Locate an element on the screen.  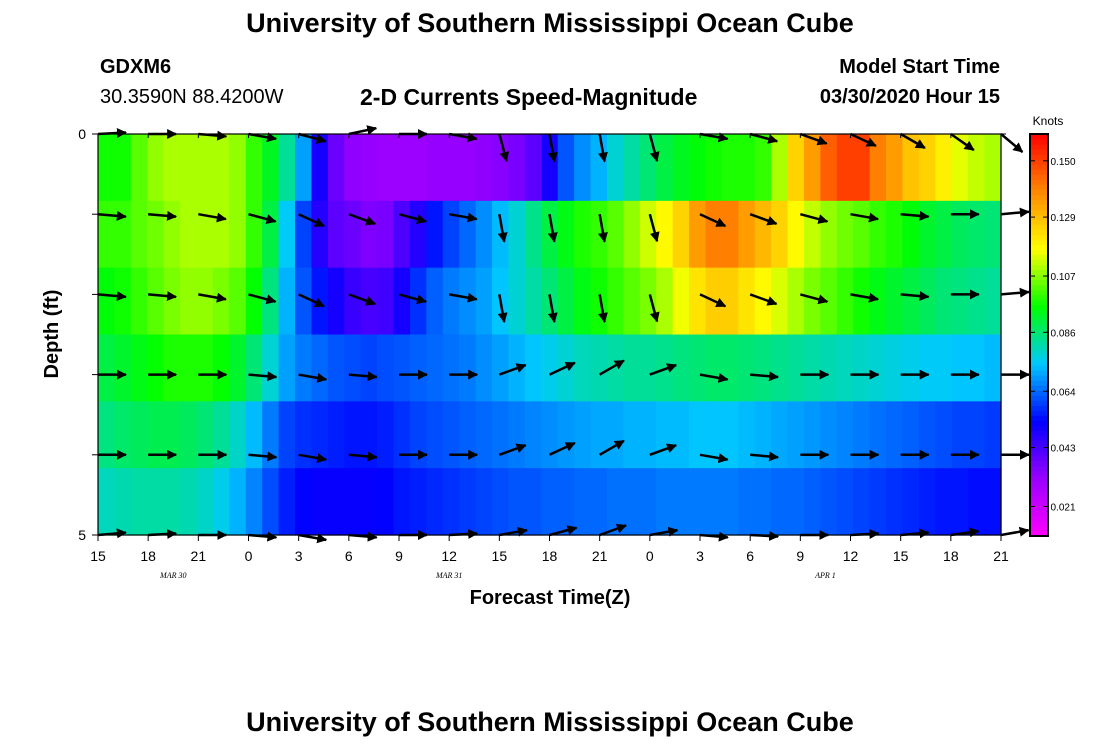
x-axis-label: Forecast Time(Z) is located at coordinates (550, 598).